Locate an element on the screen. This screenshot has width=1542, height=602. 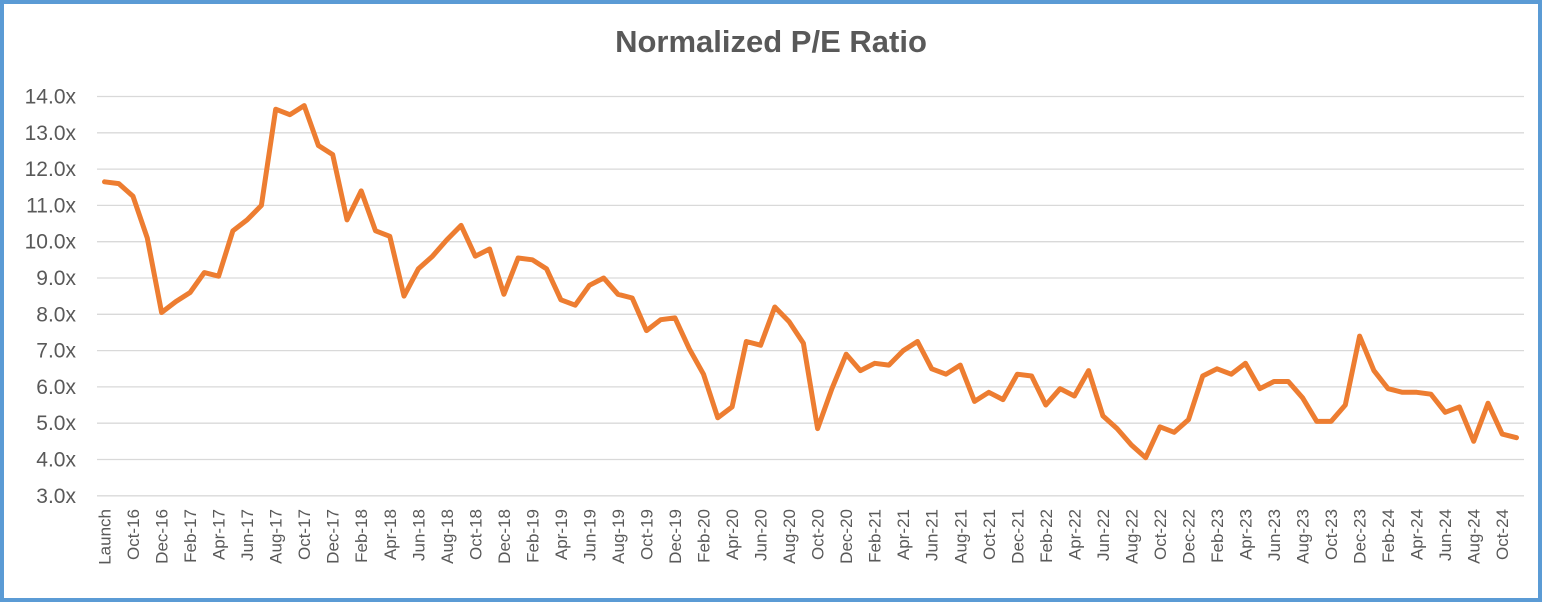
x-tick-label: Aug-22 is located at coordinates (1131, 536).